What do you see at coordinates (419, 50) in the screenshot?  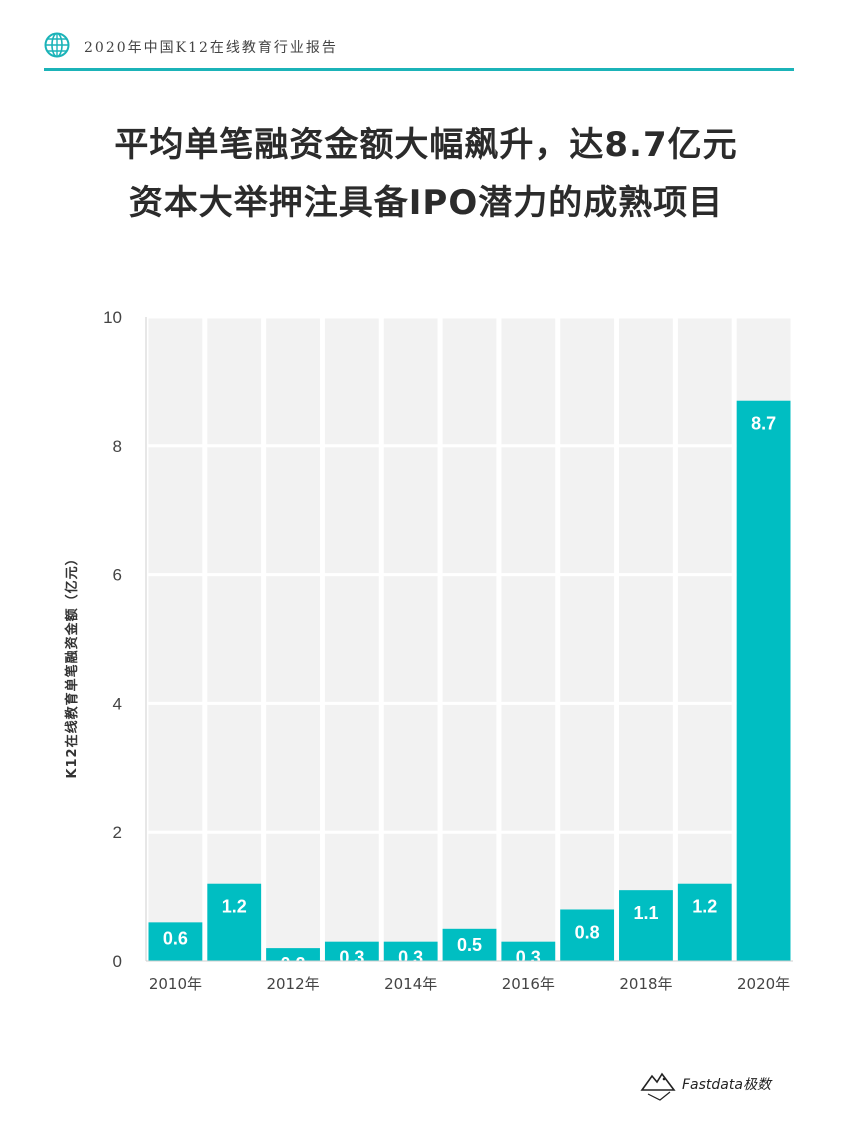 I see `report-header: 2020年中国K12在线教育行业报告` at bounding box center [419, 50].